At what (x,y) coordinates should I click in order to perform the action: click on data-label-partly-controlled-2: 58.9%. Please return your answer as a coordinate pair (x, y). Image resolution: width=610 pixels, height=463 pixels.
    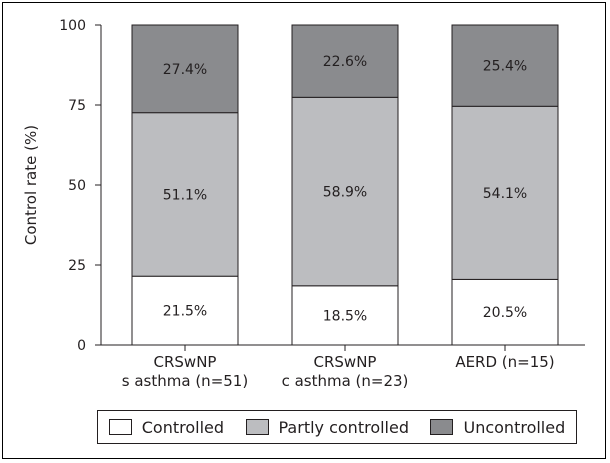
    Looking at the image, I should click on (345, 193).